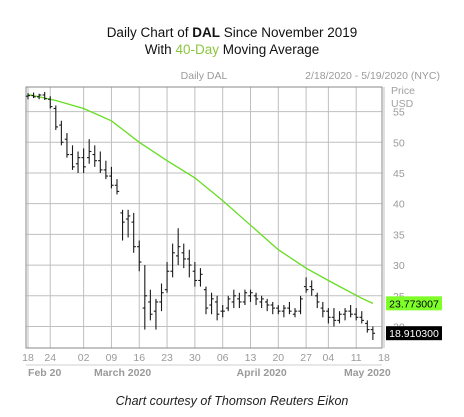 Image resolution: width=464 pixels, height=417 pixels. I want to click on x-tick-label: 04, so click(329, 358).